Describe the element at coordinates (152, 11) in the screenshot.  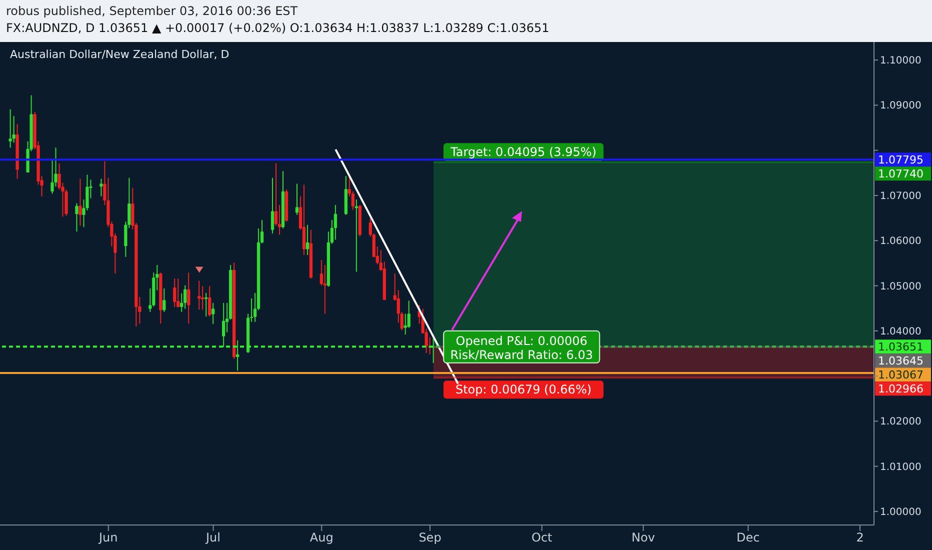
I see `text: robus published, September 03, 2016 00:36 EST` at that location.